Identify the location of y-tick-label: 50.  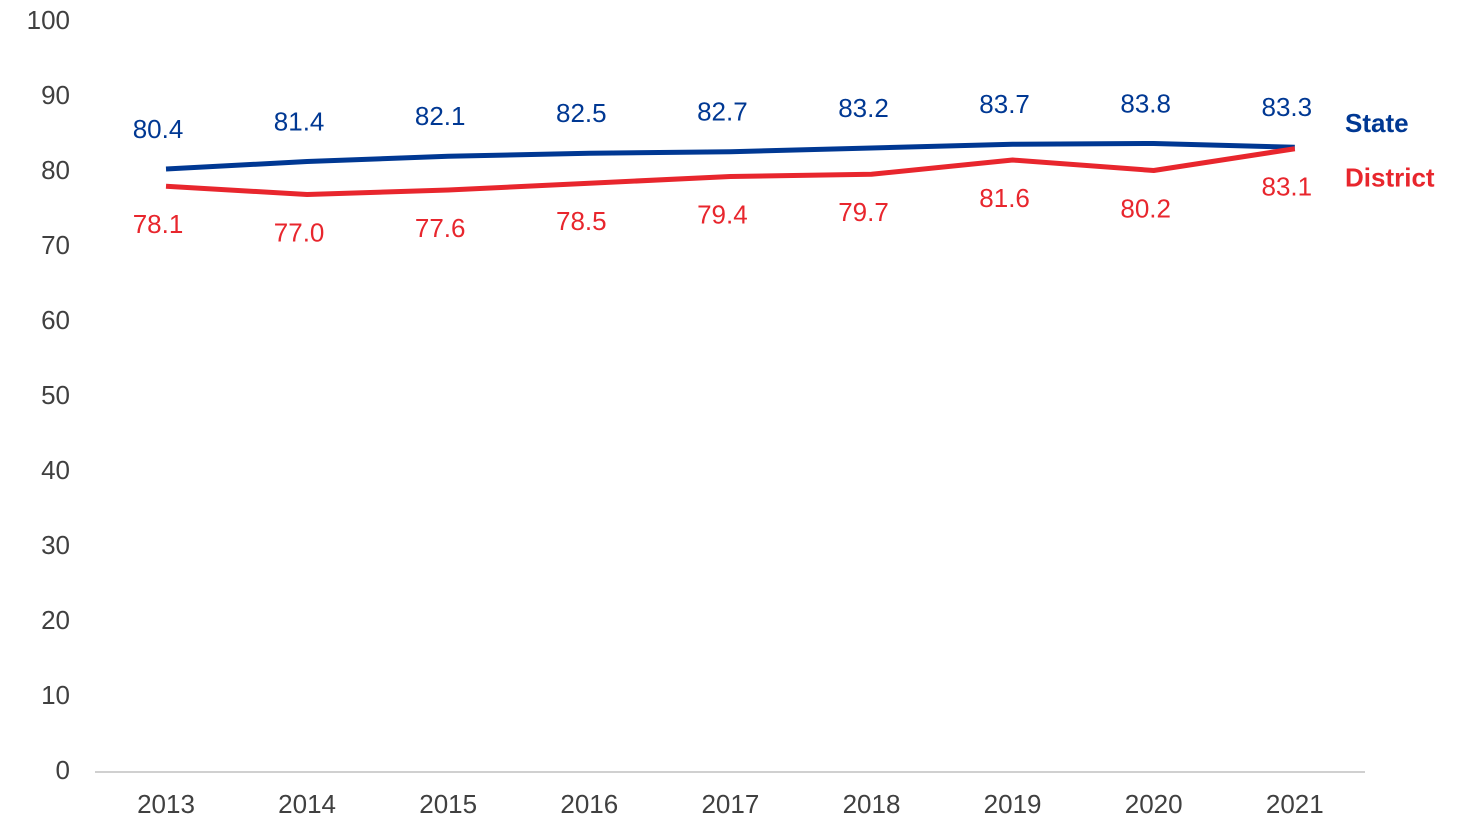
(55, 395).